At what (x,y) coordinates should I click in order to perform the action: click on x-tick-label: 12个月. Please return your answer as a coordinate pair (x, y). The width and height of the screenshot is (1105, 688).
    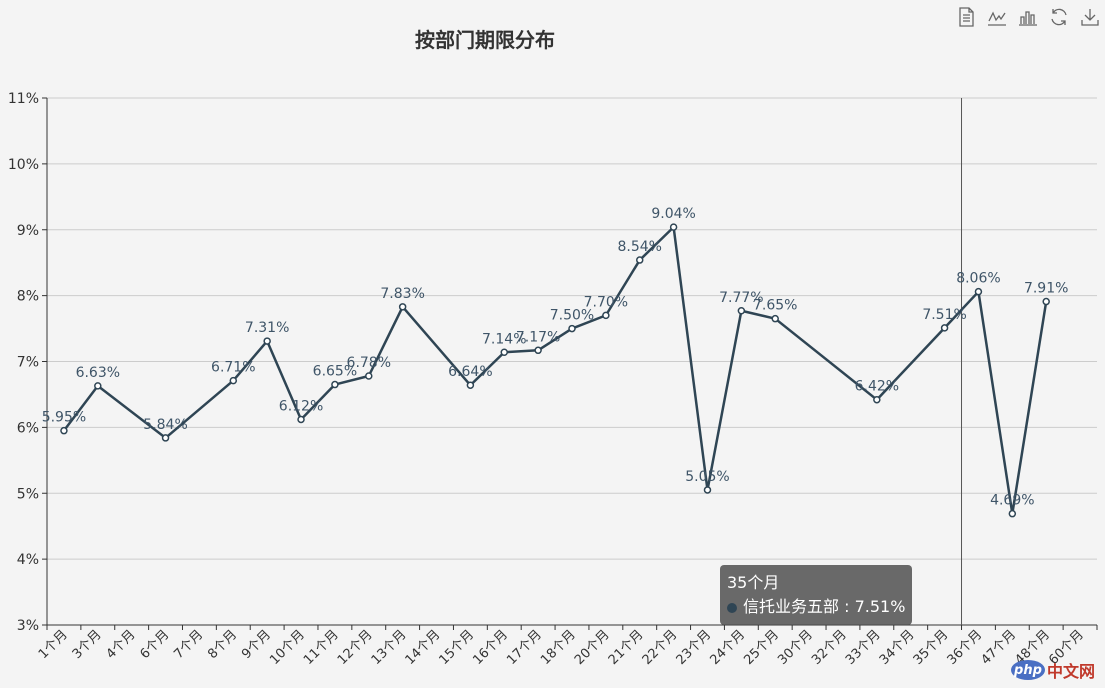
    Looking at the image, I should click on (355, 647).